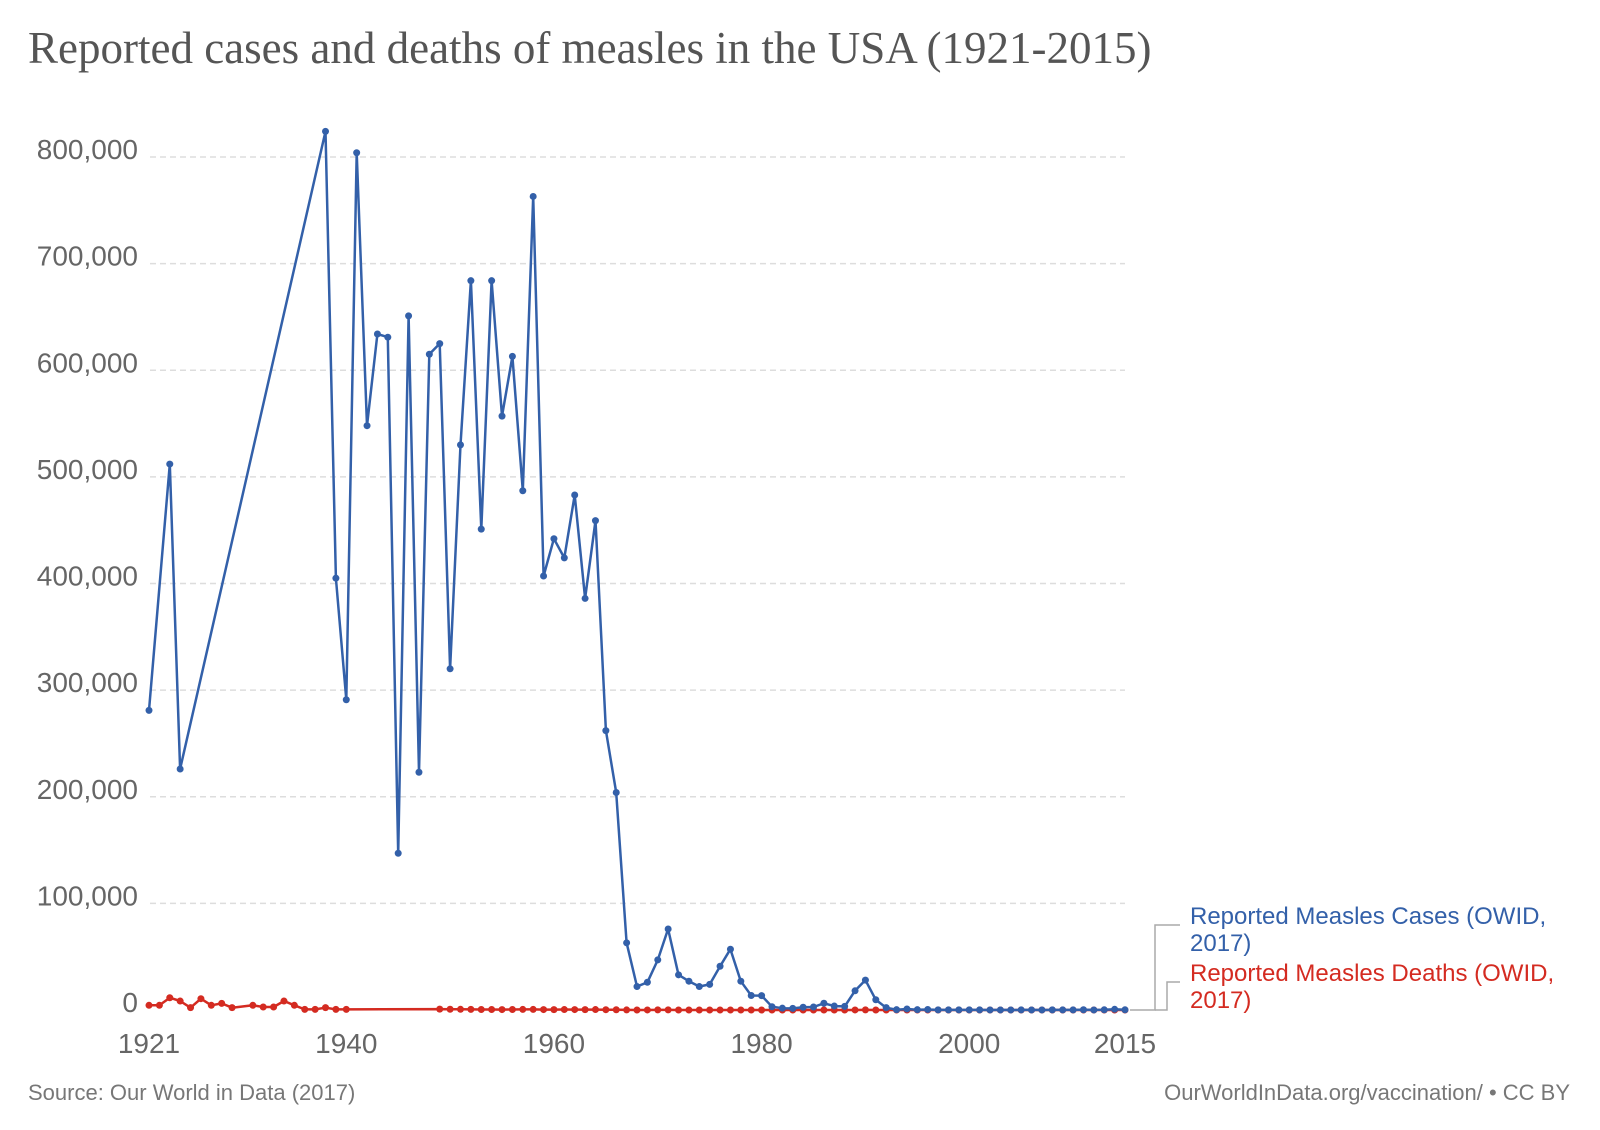 This screenshot has width=1600, height=1130. I want to click on license-link: OurWorldInData.org/vaccination/ • CC BY, so click(1367, 1092).